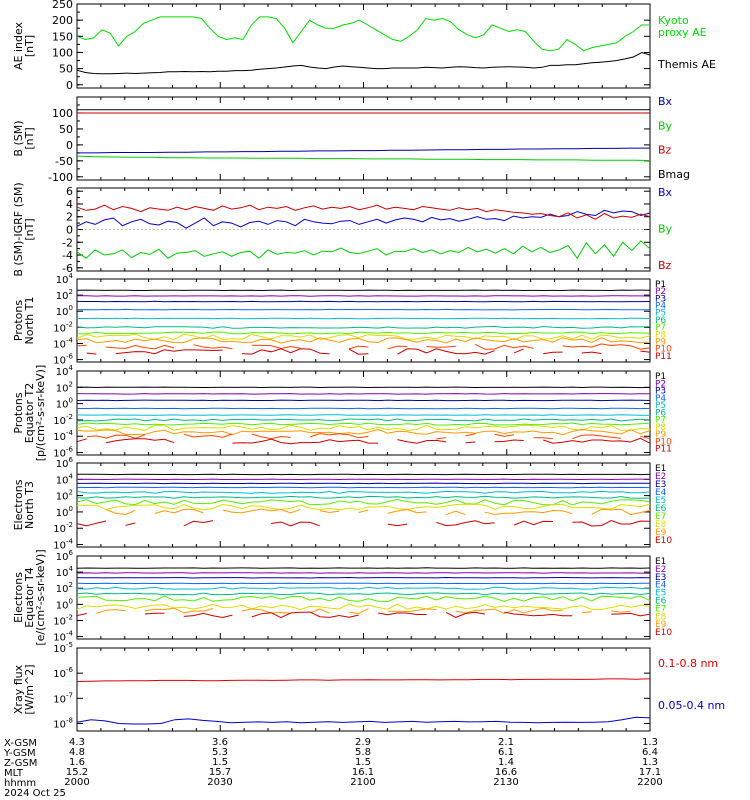 The height and width of the screenshot is (800, 750). Describe the element at coordinates (363, 34) in the screenshot. I see `ae-series-line` at that location.